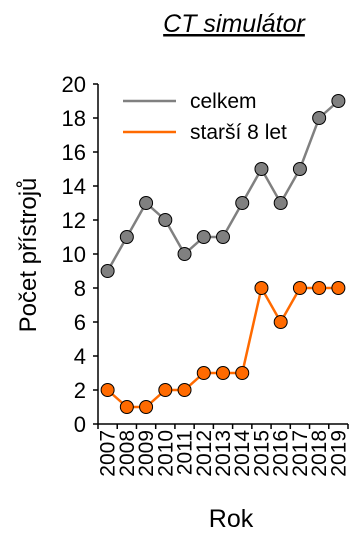 The height and width of the screenshot is (539, 349). What do you see at coordinates (74, 220) in the screenshot?
I see `y-tick-label: 12` at bounding box center [74, 220].